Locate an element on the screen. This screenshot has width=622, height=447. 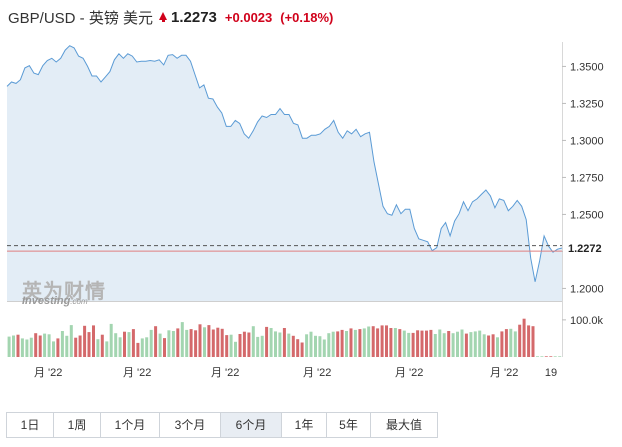
range-button-1y: 1年 is located at coordinates (304, 425).